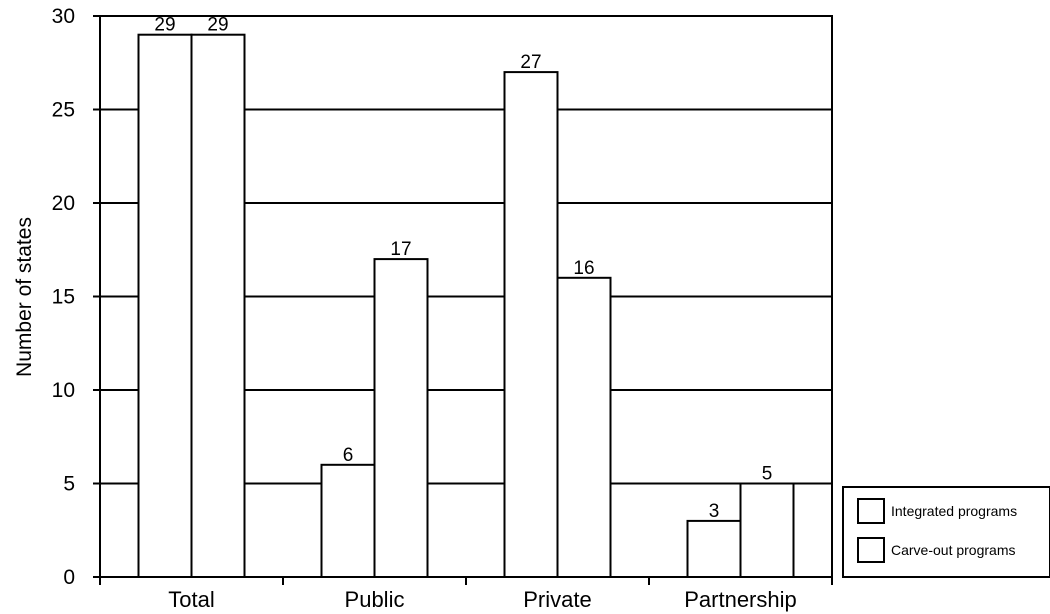 This screenshot has height=614, width=1050. What do you see at coordinates (767, 474) in the screenshot?
I see `data-label: 5` at bounding box center [767, 474].